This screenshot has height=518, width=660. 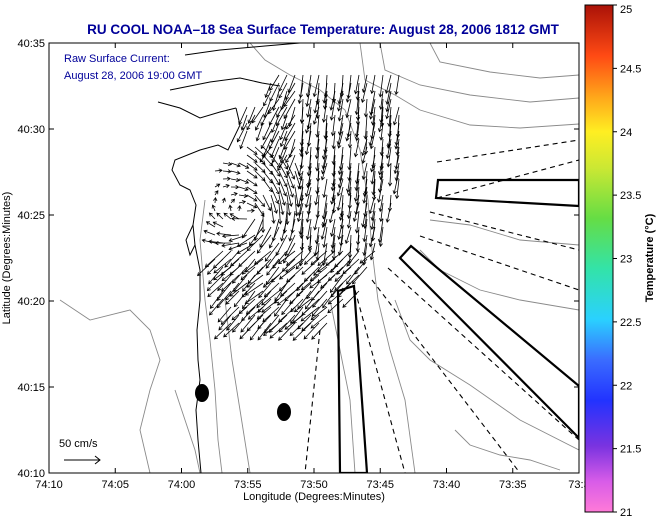 What do you see at coordinates (504, 231) in the screenshot?
I see `radial-line` at bounding box center [504, 231].